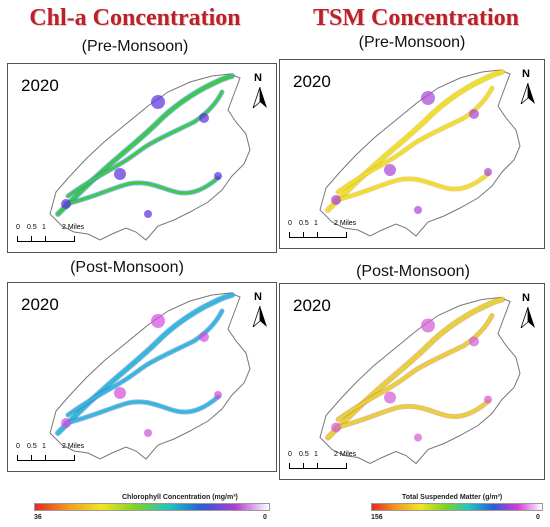 The width and height of the screenshot is (550, 527). I want to click on chla-post-monsoon-label: (Post-Monsoon), so click(127, 267).